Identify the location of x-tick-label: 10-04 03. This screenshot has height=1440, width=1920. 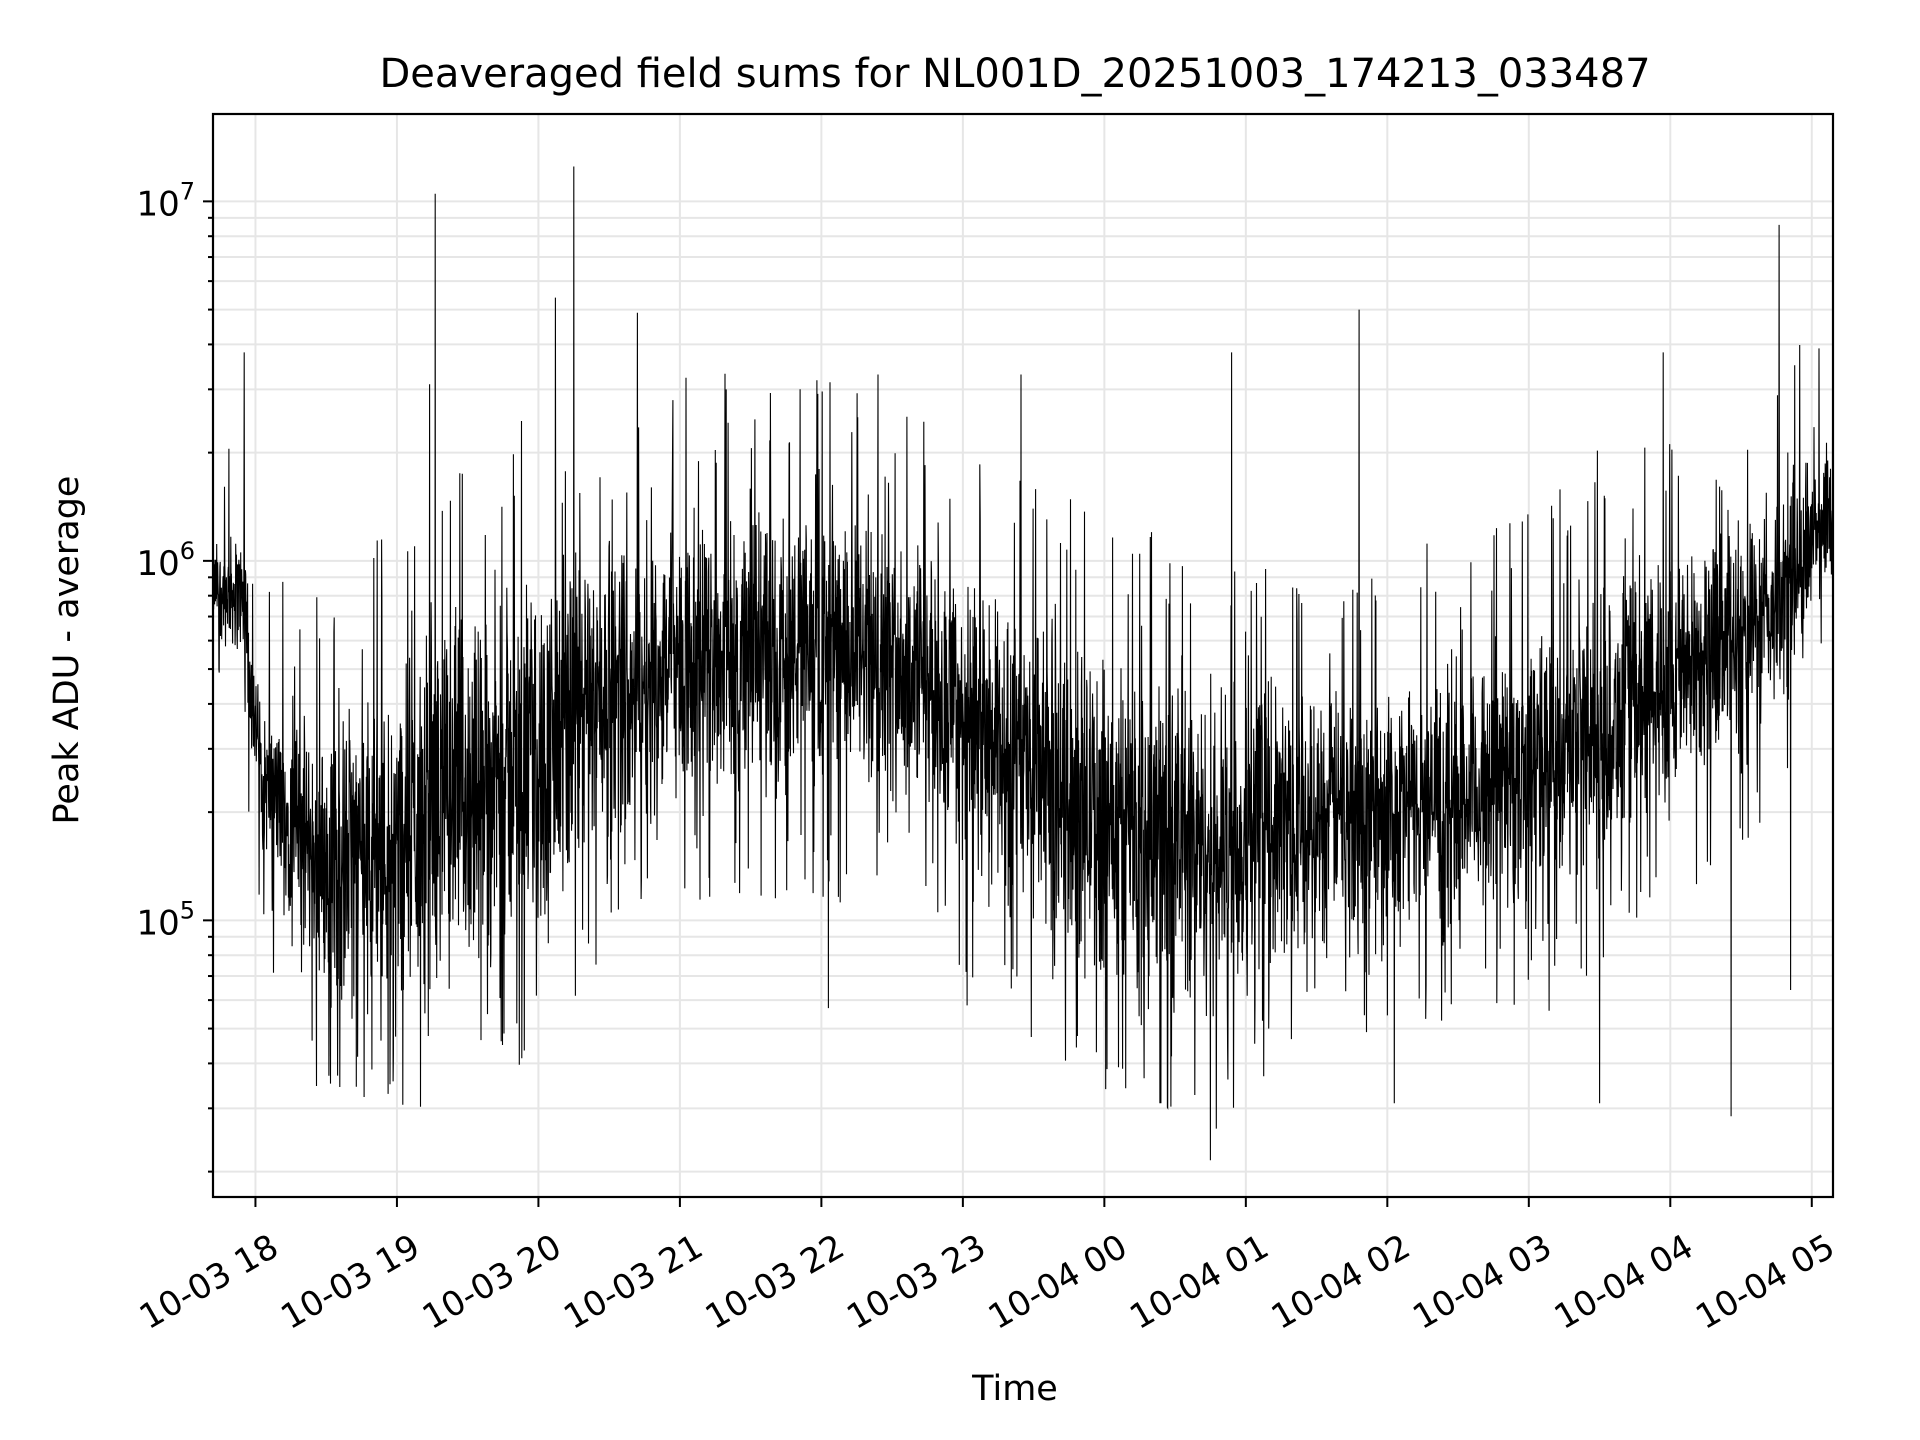
(1482, 1282).